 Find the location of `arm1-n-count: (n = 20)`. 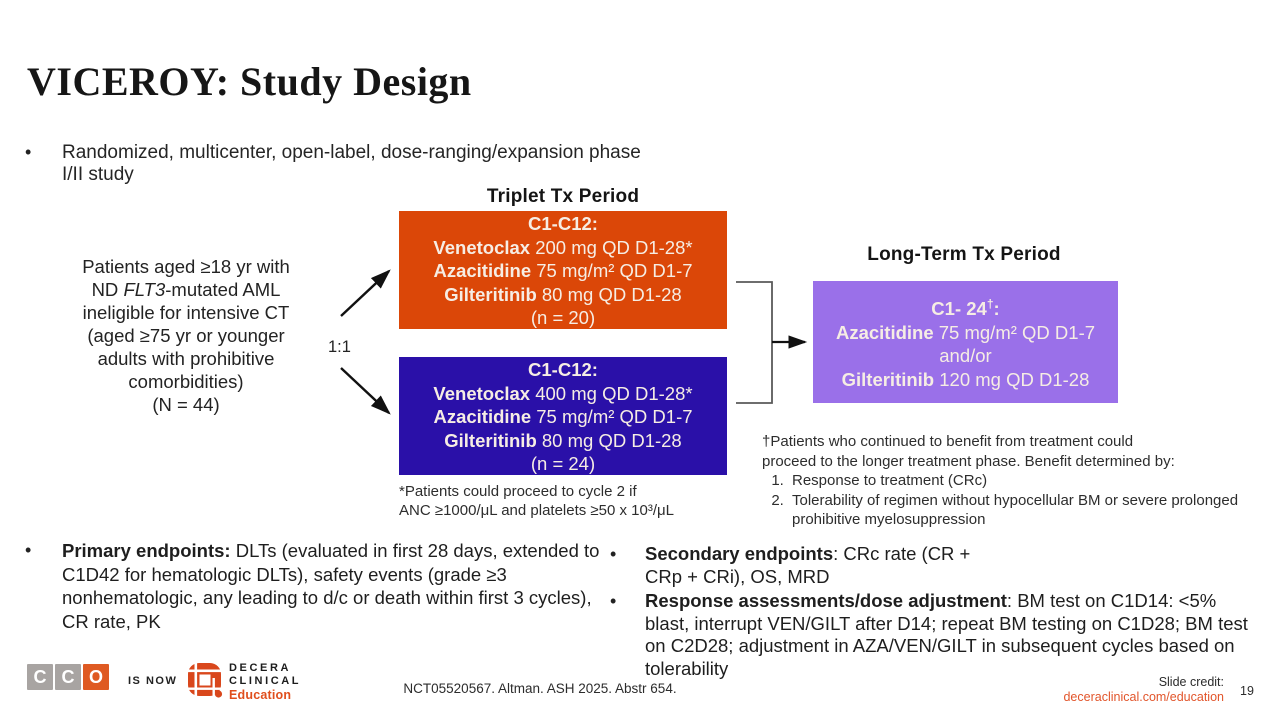

arm1-n-count: (n = 20) is located at coordinates (563, 317).